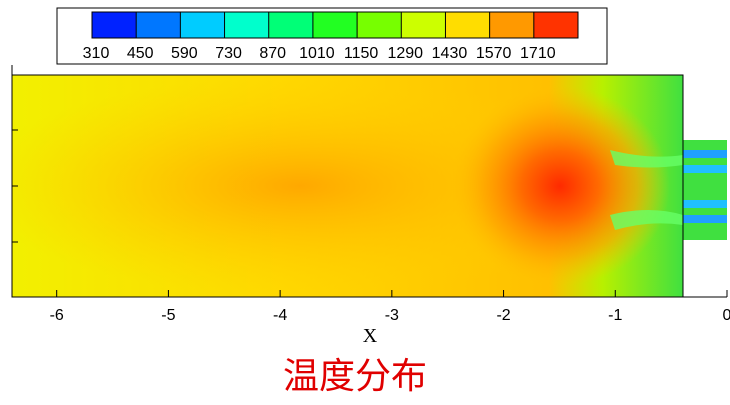 The height and width of the screenshot is (405, 730). What do you see at coordinates (184, 53) in the screenshot?
I see `colorbar-label: 590` at bounding box center [184, 53].